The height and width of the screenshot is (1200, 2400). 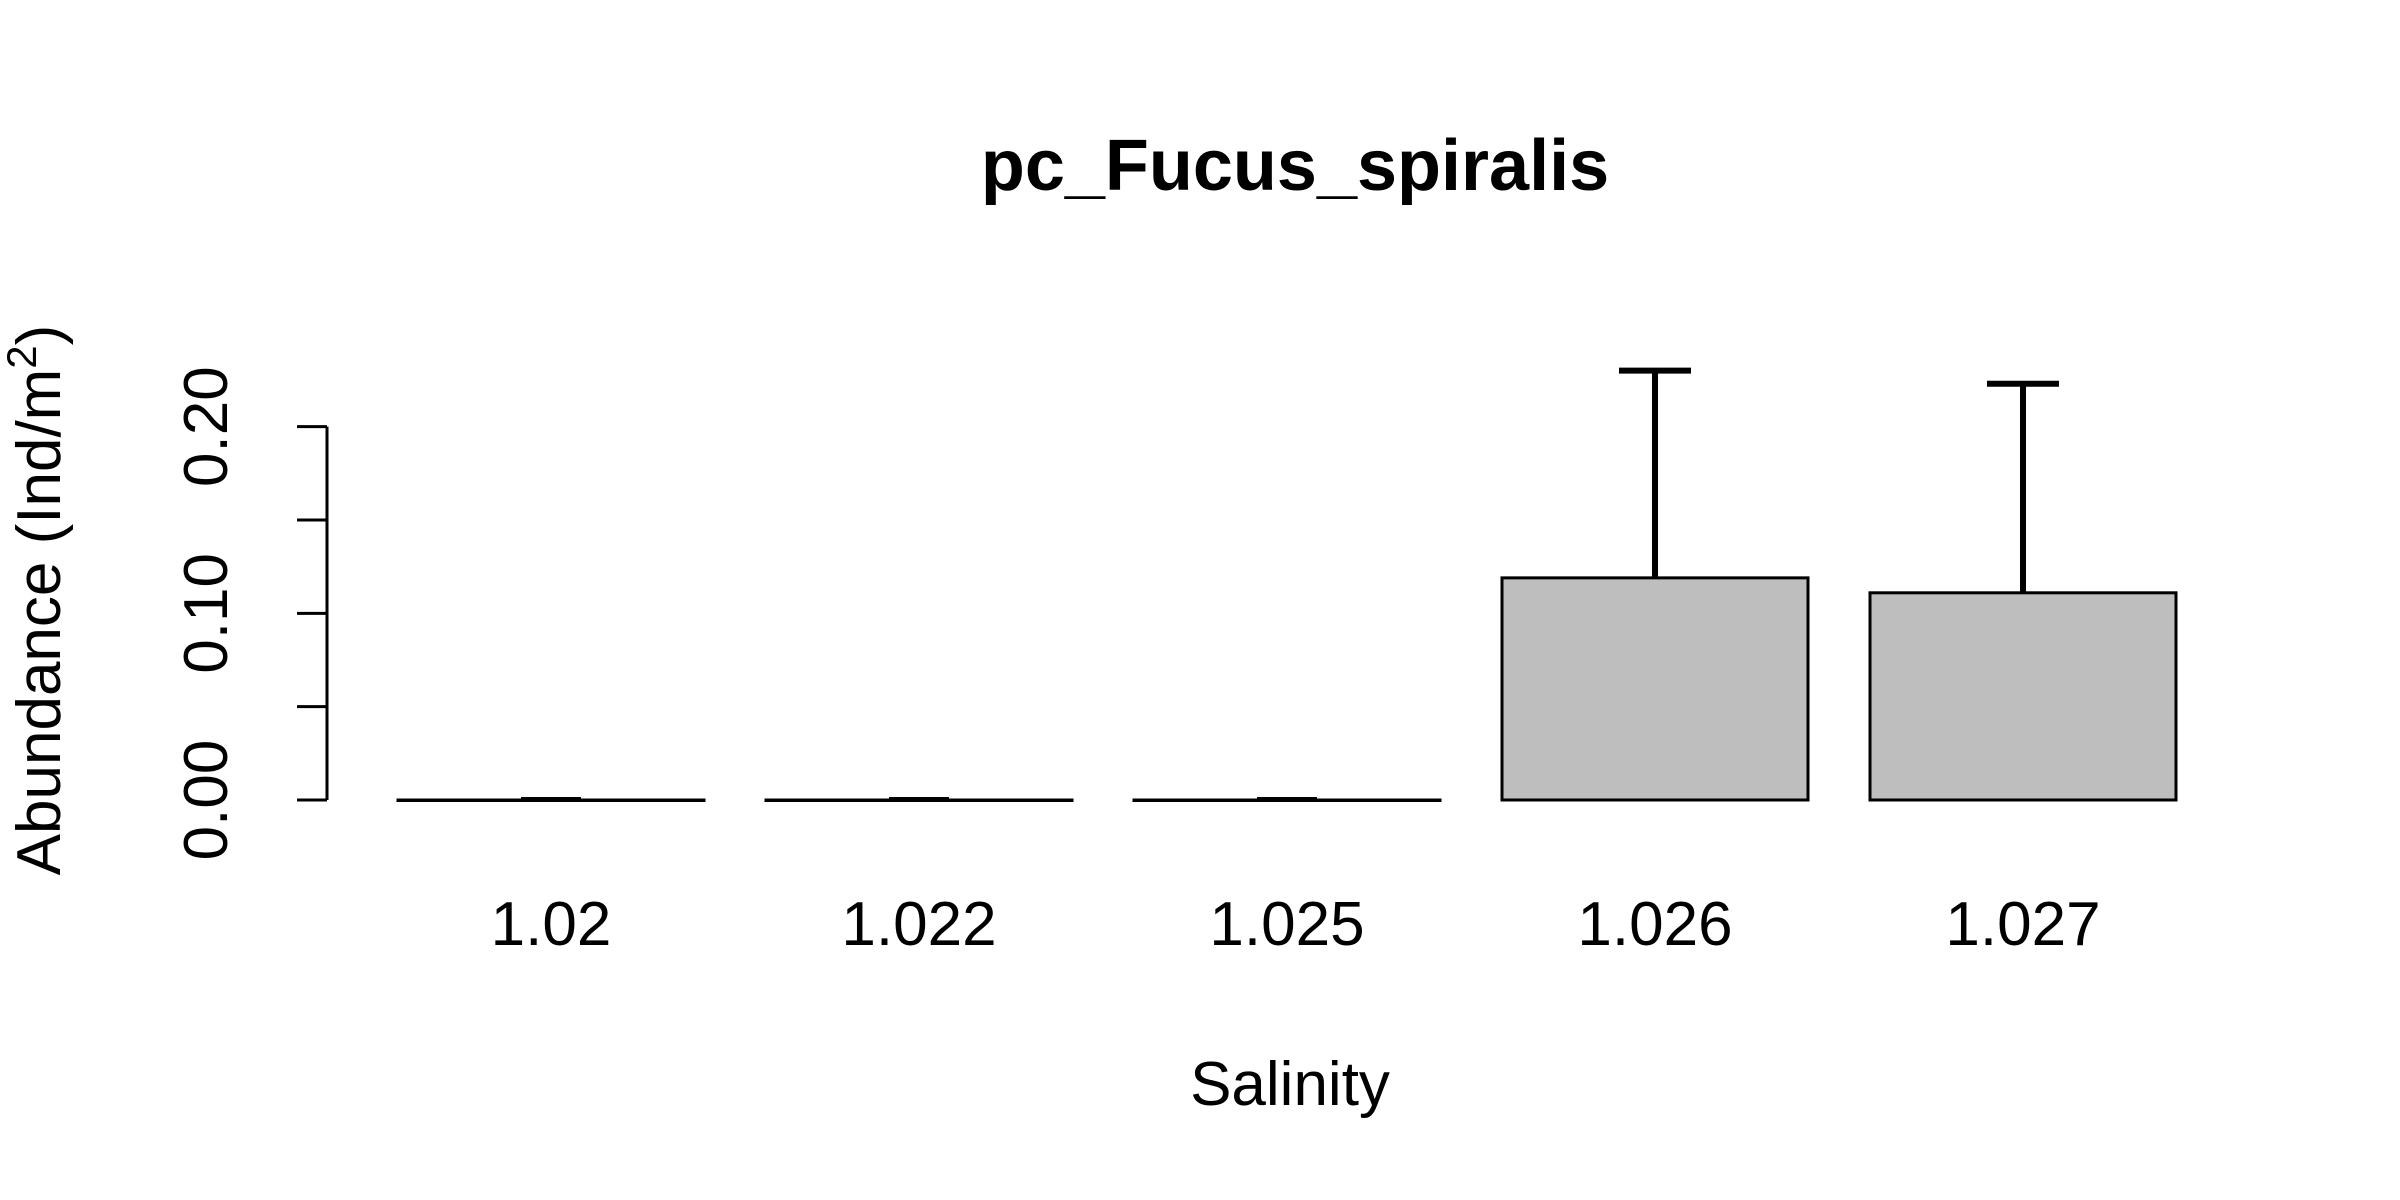 What do you see at coordinates (1654, 924) in the screenshot?
I see `x-tick-label: 1.026` at bounding box center [1654, 924].